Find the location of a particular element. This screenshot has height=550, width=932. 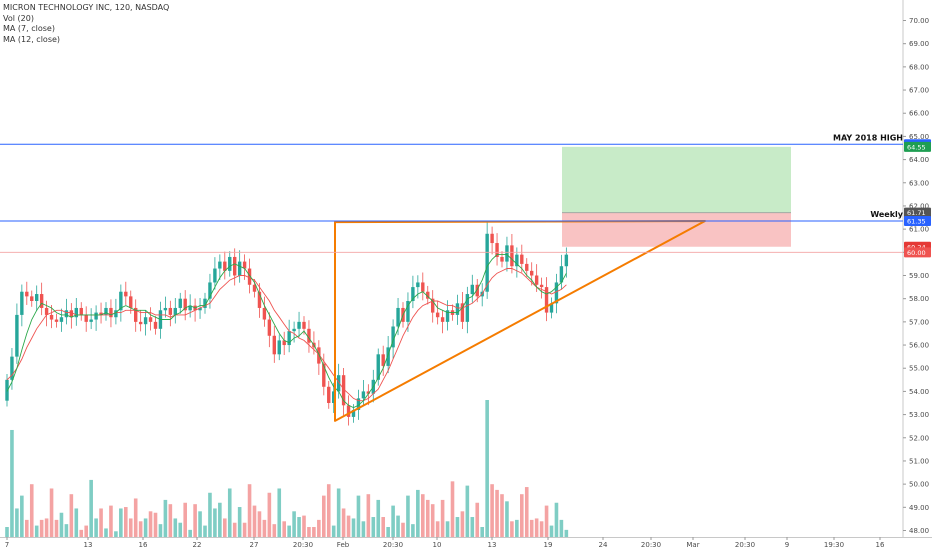

x-tick-label: Mar is located at coordinates (692, 545).